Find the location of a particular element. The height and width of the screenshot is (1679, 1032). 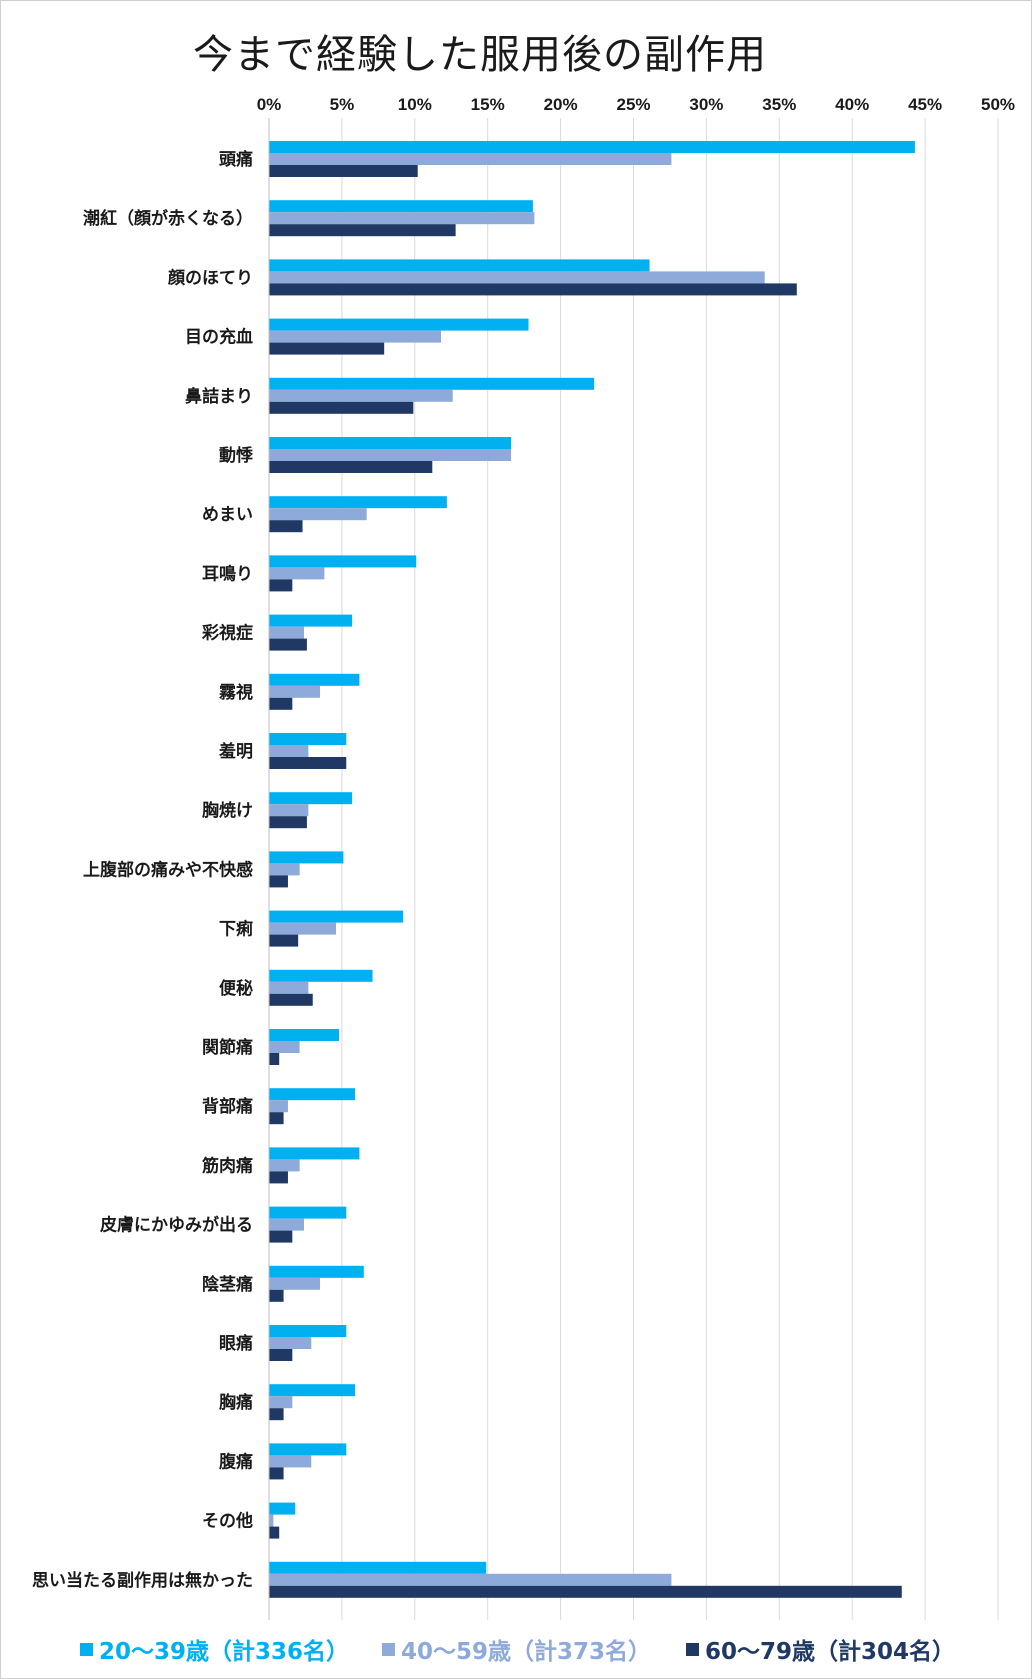

chart-title: 今まで経験した服用後の副作用 is located at coordinates (480, 55).